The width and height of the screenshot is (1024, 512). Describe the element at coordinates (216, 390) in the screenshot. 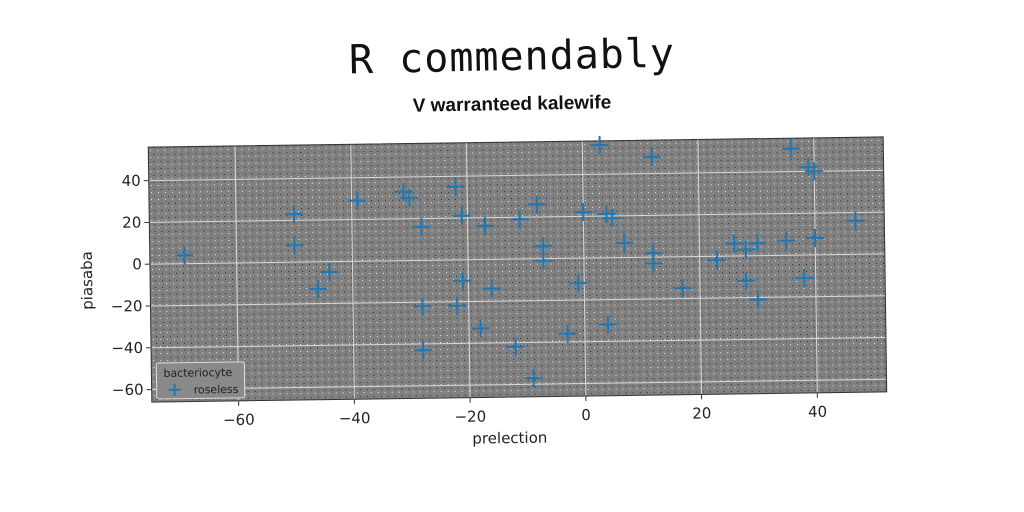

I see `legend-entry-label: roseless` at that location.